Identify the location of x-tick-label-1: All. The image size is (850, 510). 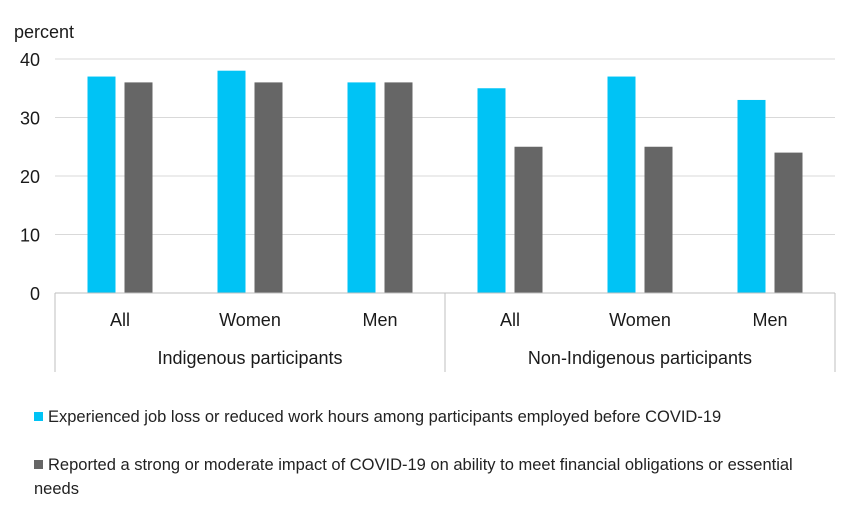
(120, 320).